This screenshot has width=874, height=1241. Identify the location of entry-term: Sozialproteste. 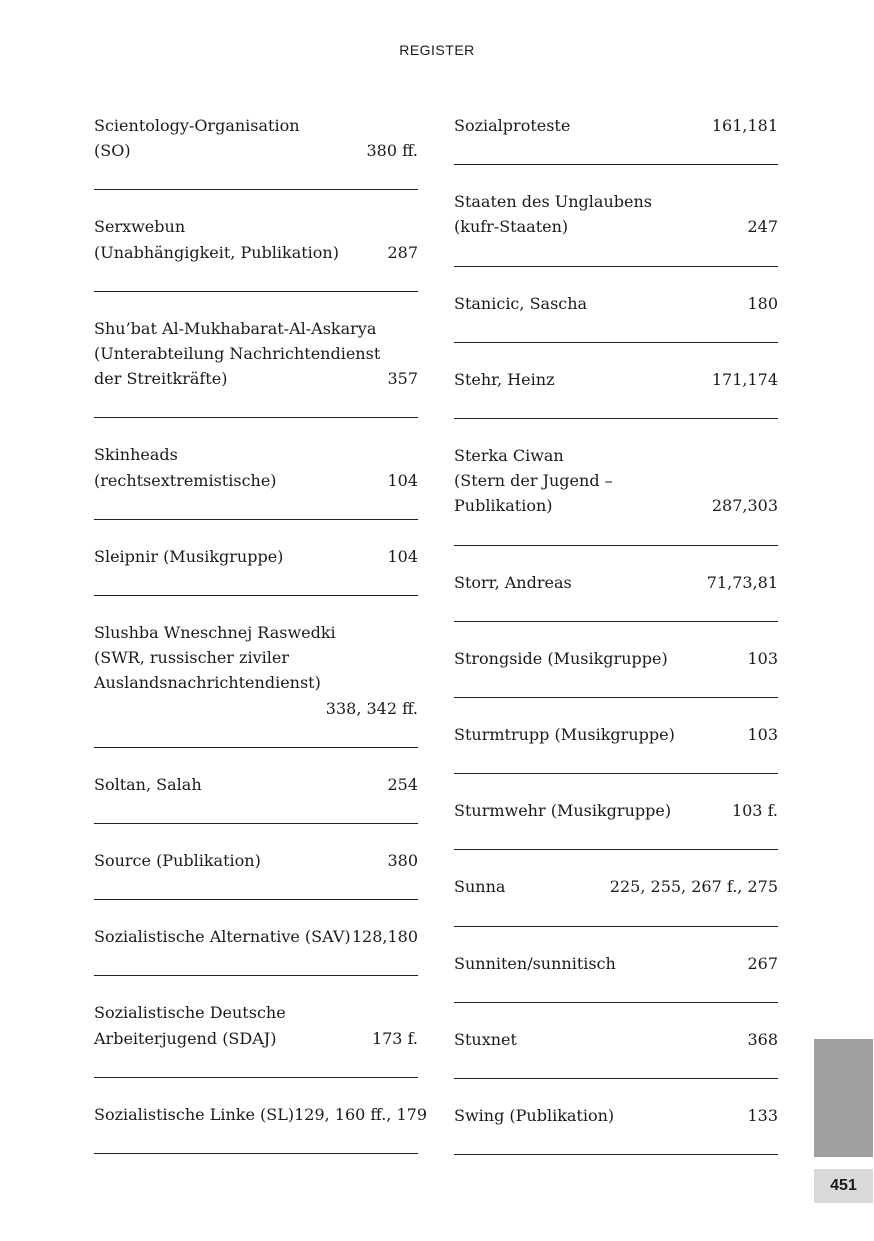
(512, 125).